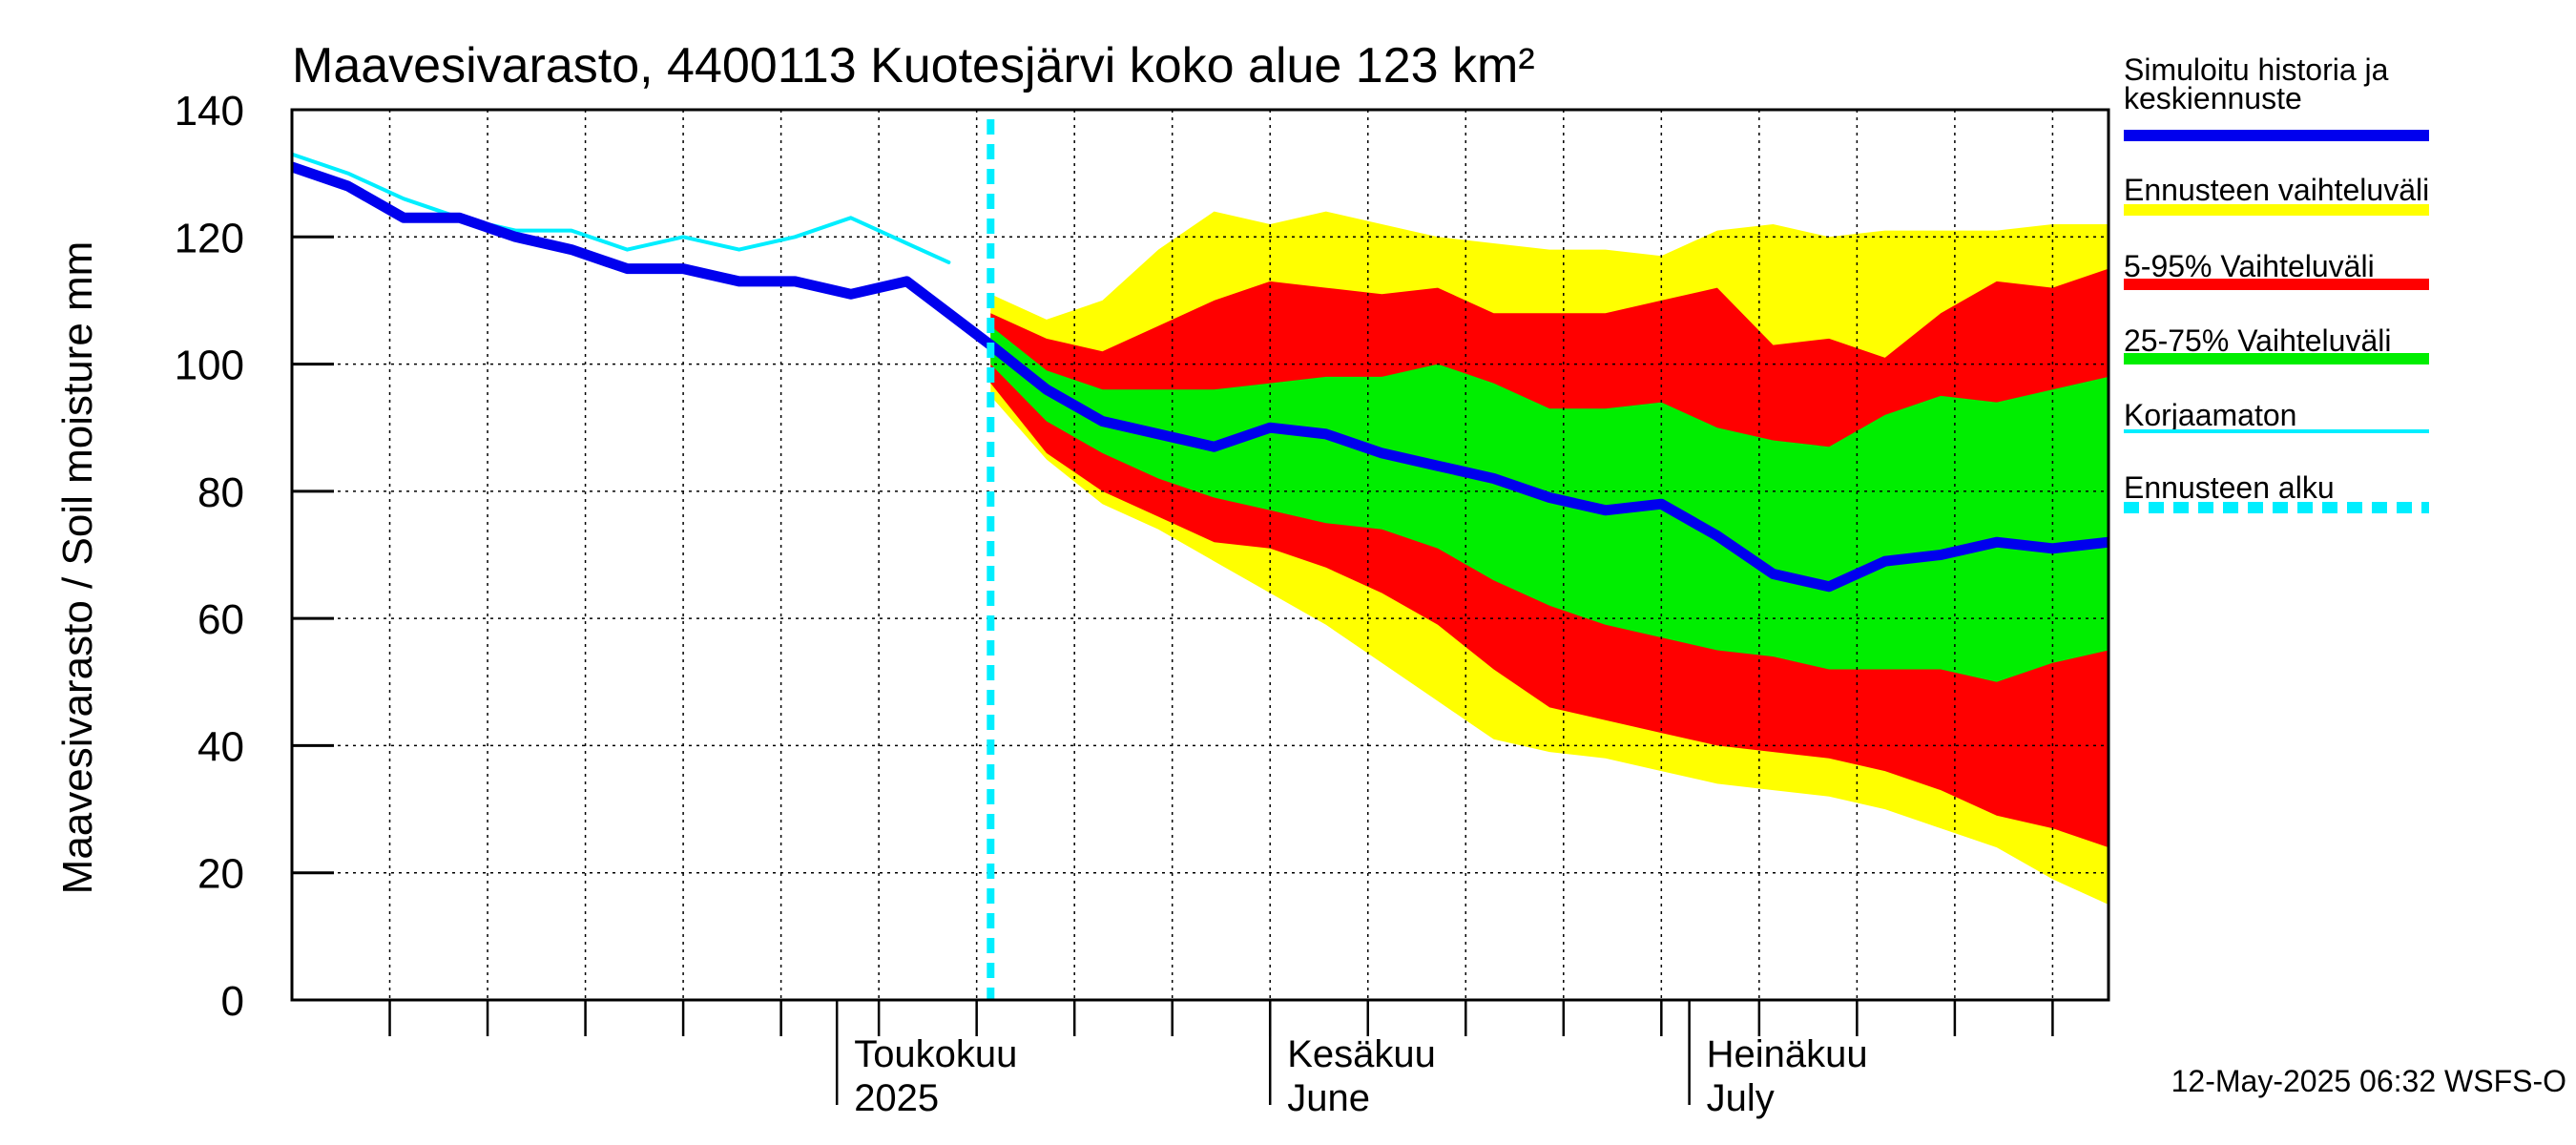 This screenshot has width=2576, height=1145. I want to click on history-line, so click(644, 256).